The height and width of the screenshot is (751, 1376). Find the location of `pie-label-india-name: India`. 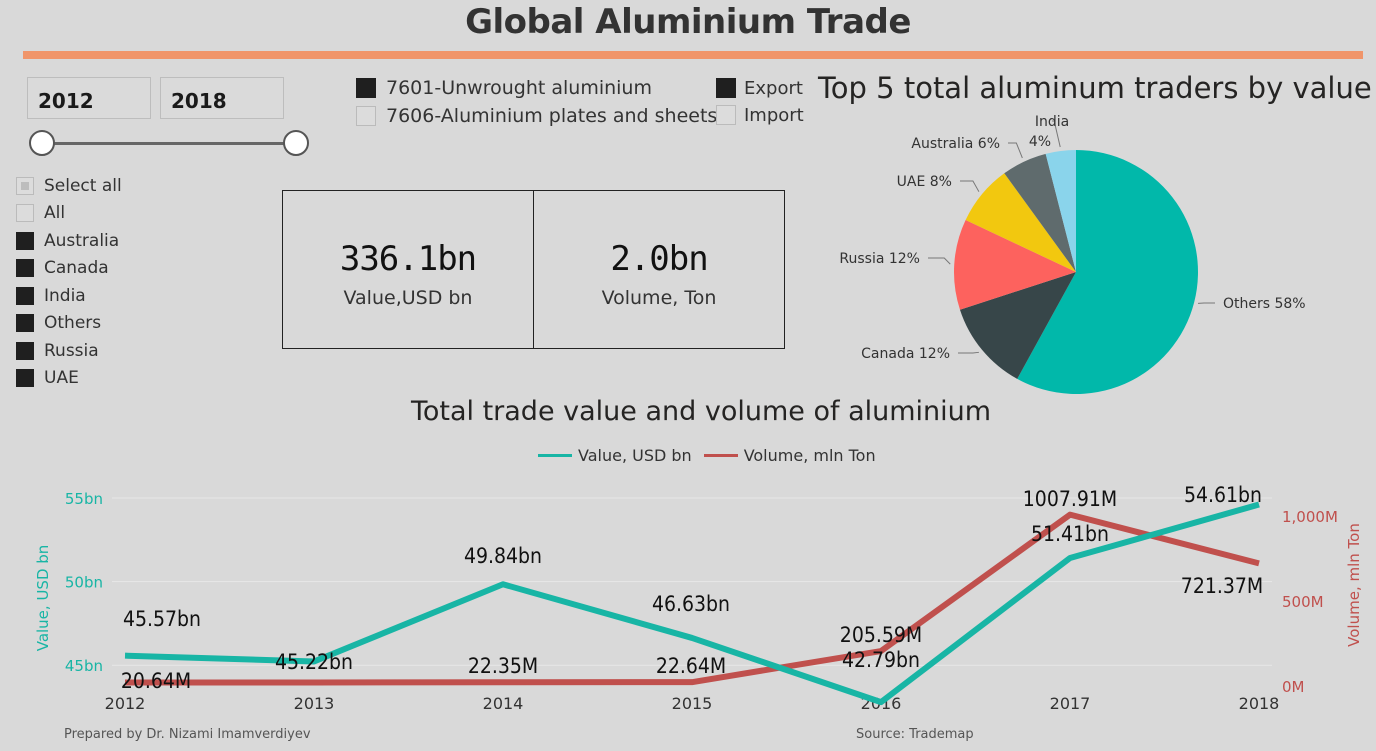

pie-label-india-name: India is located at coordinates (1052, 122).